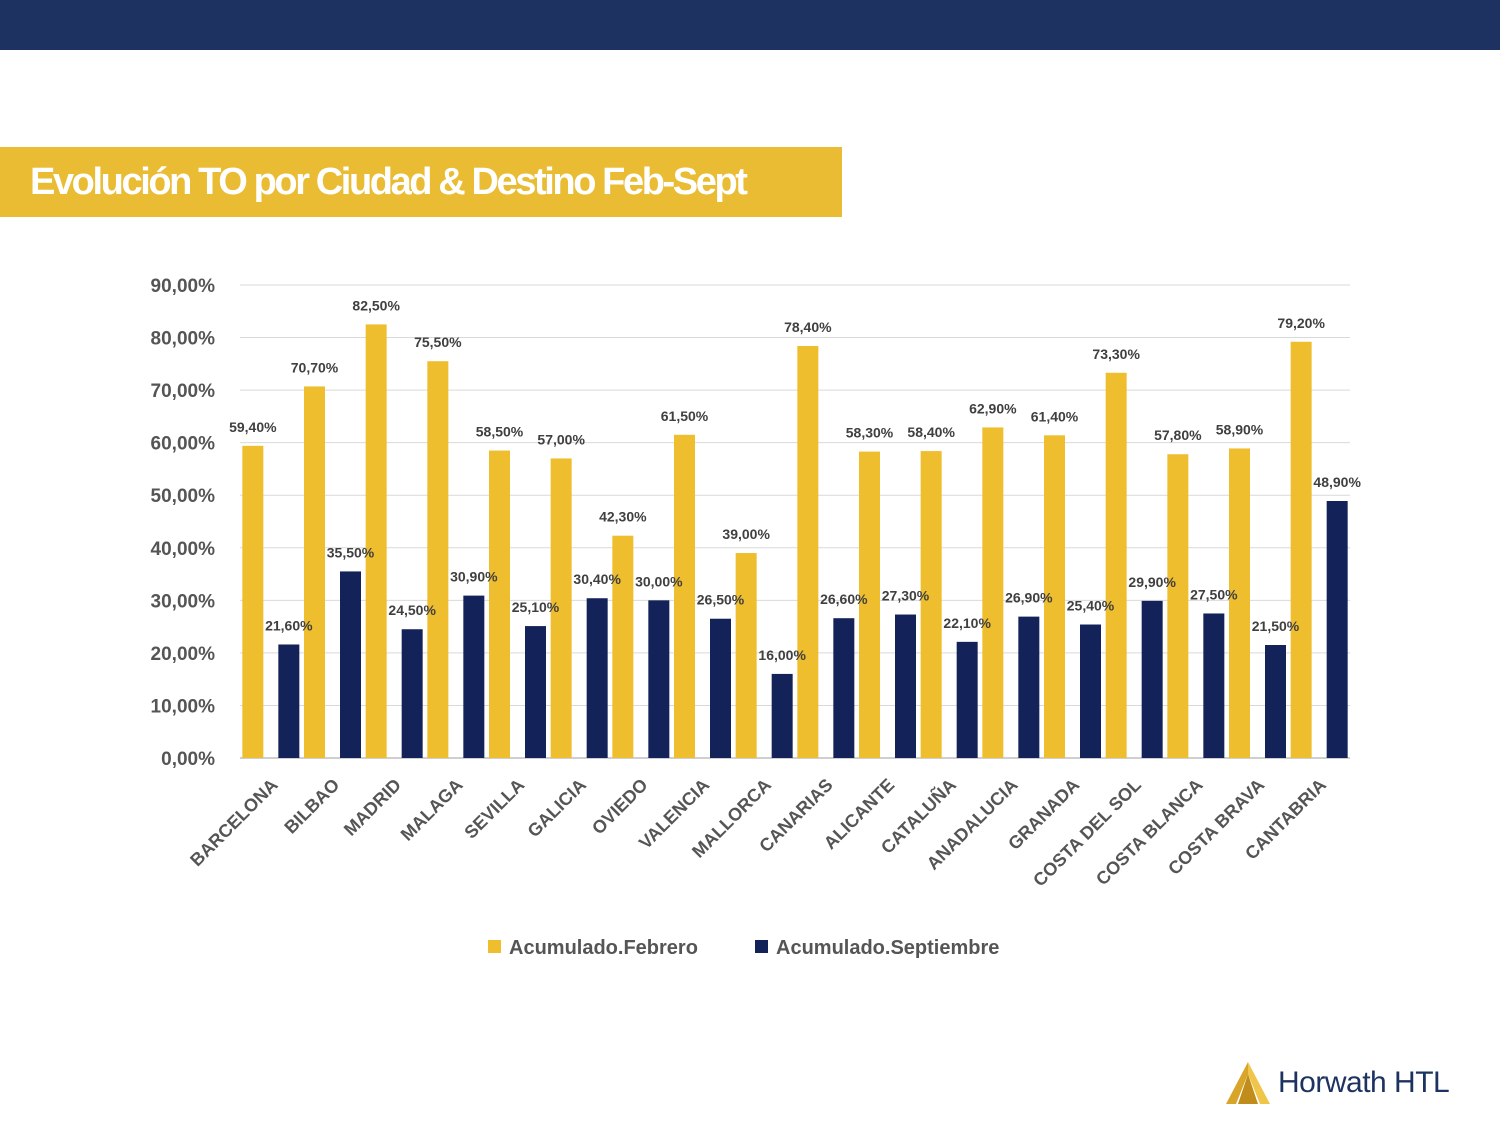 Image resolution: width=1500 pixels, height=1125 pixels. I want to click on data-label-febrero: 58,50%, so click(500, 432).